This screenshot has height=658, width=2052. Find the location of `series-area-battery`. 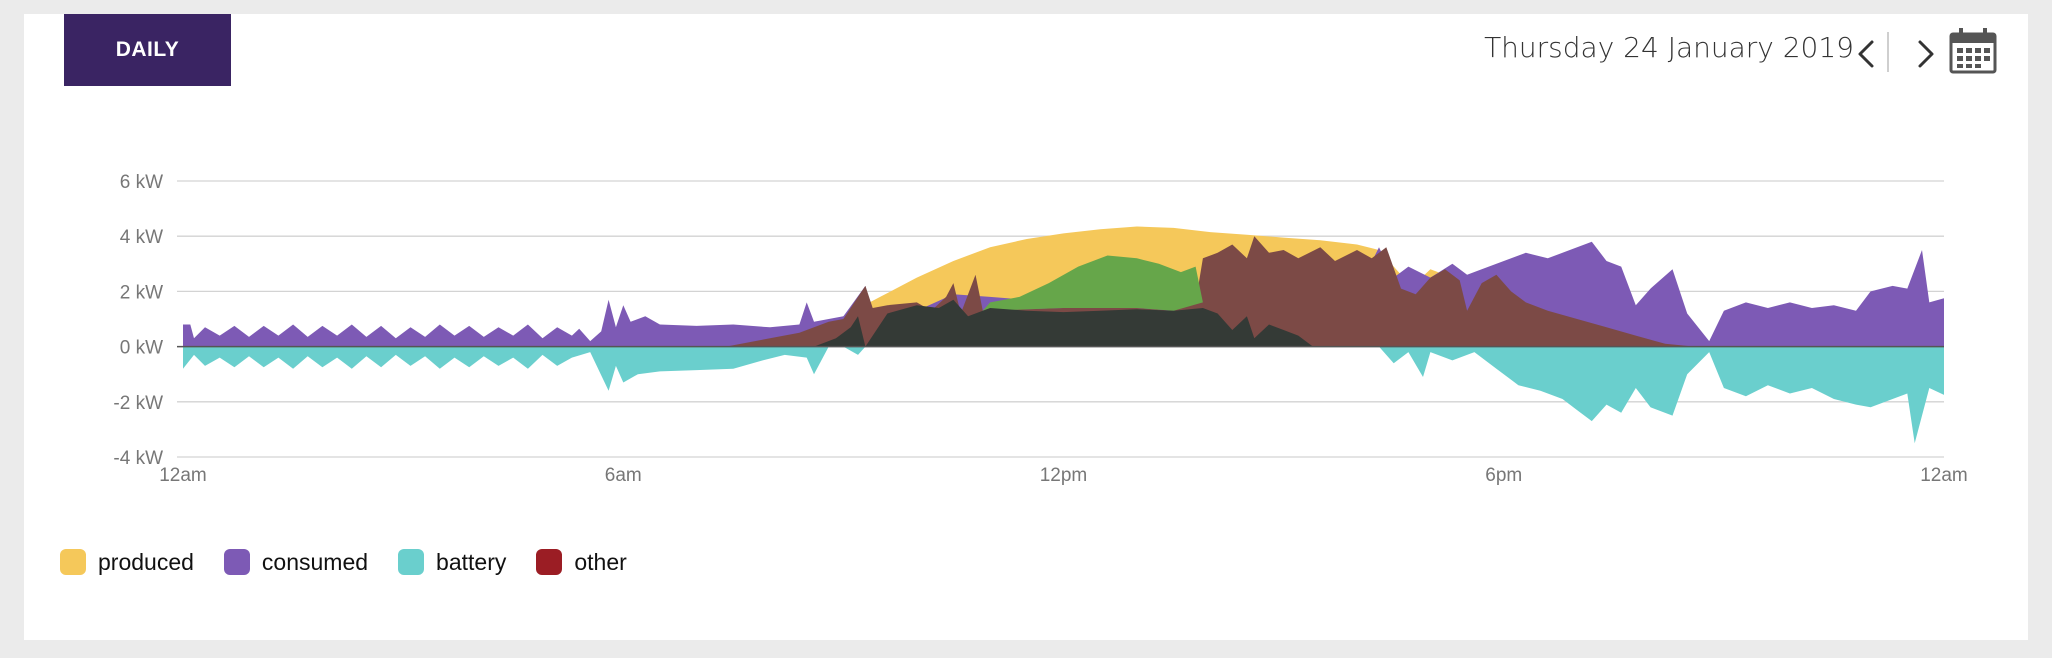

series-area-battery is located at coordinates (1063, 395).